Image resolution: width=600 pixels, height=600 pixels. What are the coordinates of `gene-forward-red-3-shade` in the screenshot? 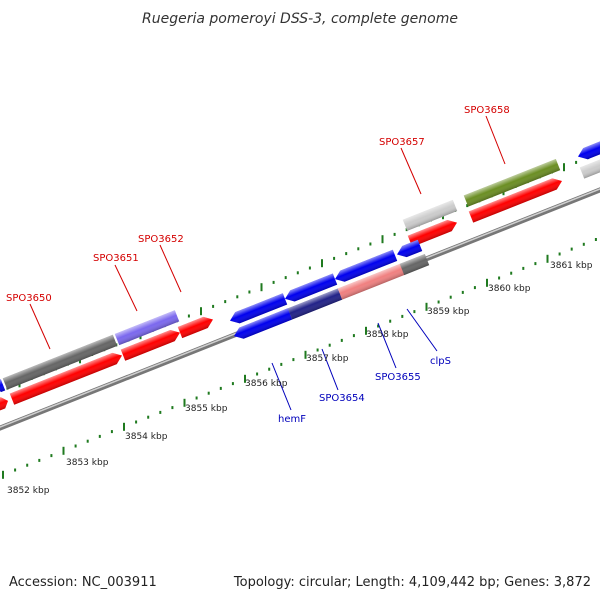 It's located at (432, 233).